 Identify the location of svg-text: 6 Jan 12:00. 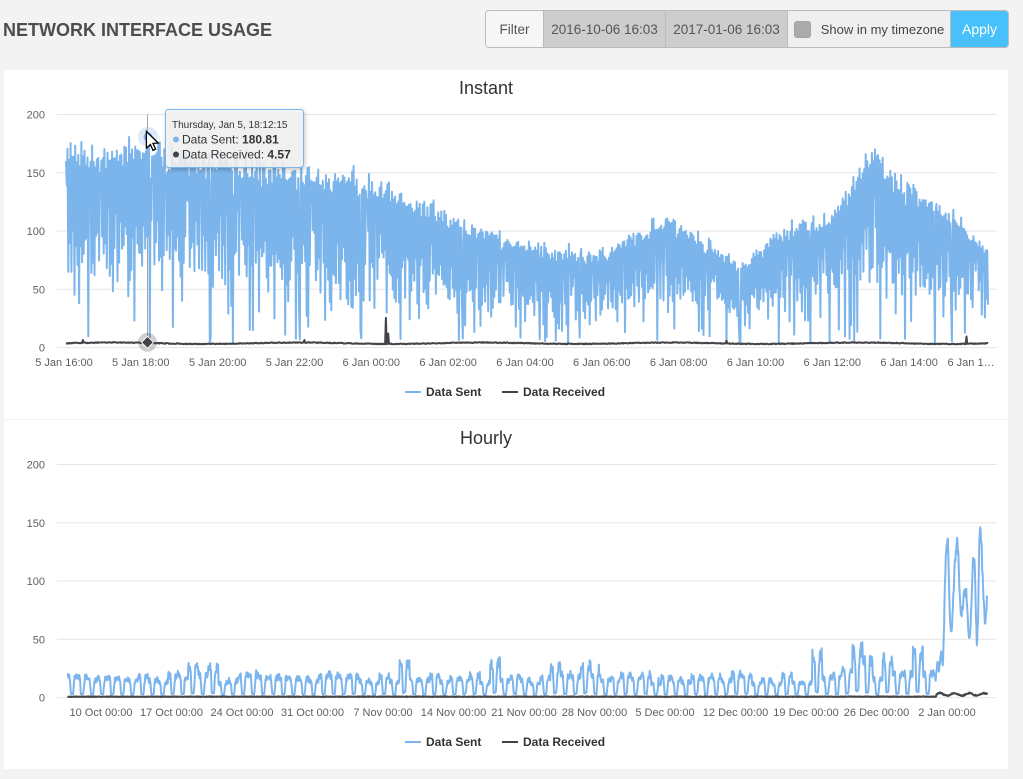
(833, 363).